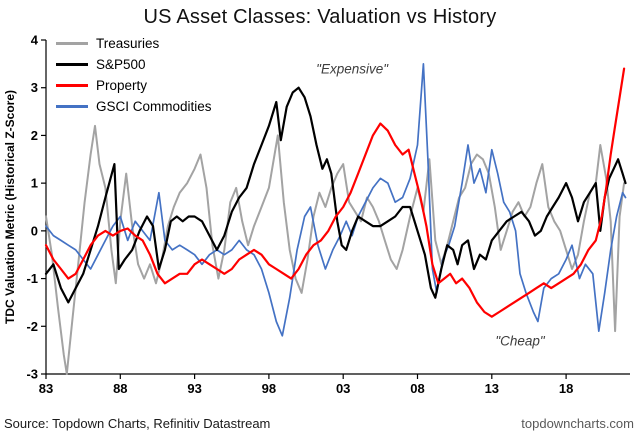  I want to click on y-tick-label: 3, so click(34, 87).